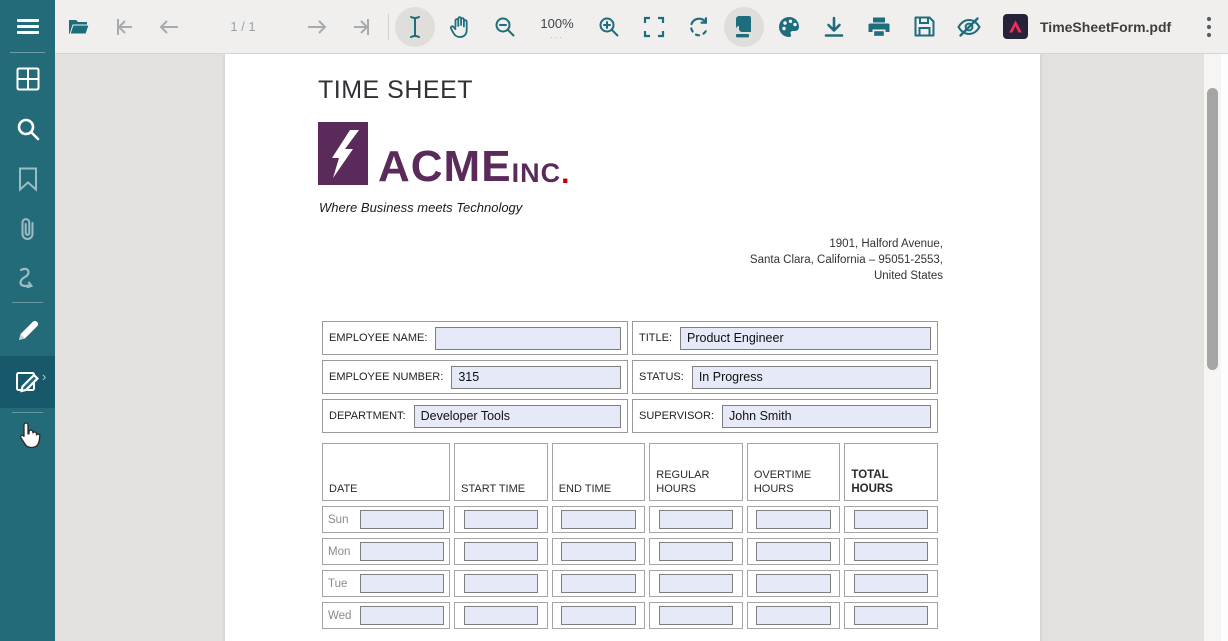  What do you see at coordinates (676, 416) in the screenshot?
I see `supervisor-label: SUPERVISOR:` at bounding box center [676, 416].